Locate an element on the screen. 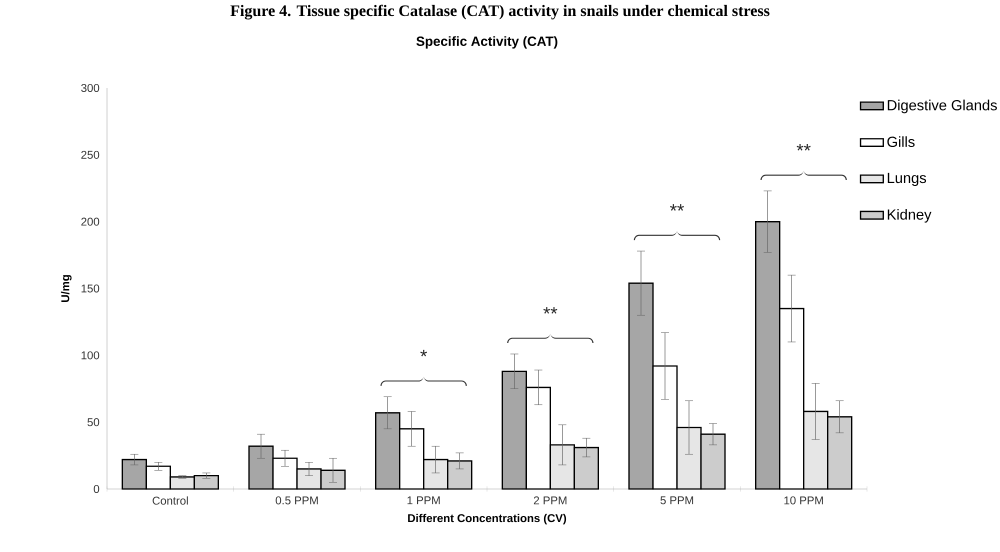 Image resolution: width=1000 pixels, height=552 pixels. x-tick-label: 1 PPM is located at coordinates (424, 500).